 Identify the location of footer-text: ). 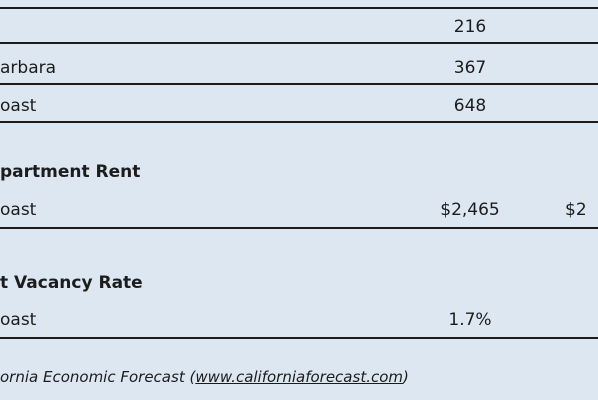
(406, 377).